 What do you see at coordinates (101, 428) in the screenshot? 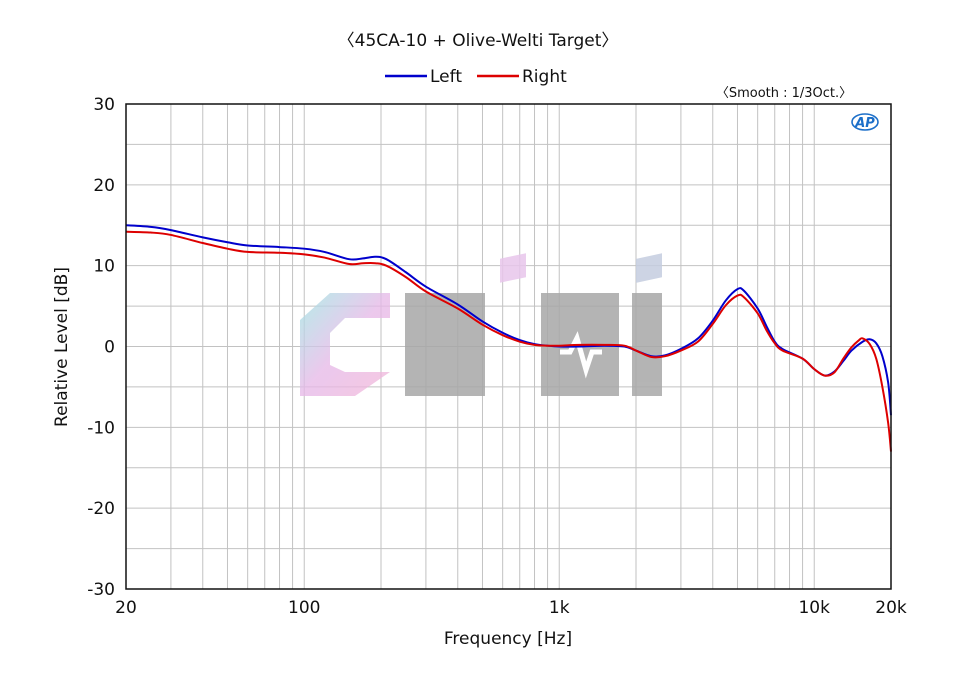
I see `y-tick-label: -10` at bounding box center [101, 428].